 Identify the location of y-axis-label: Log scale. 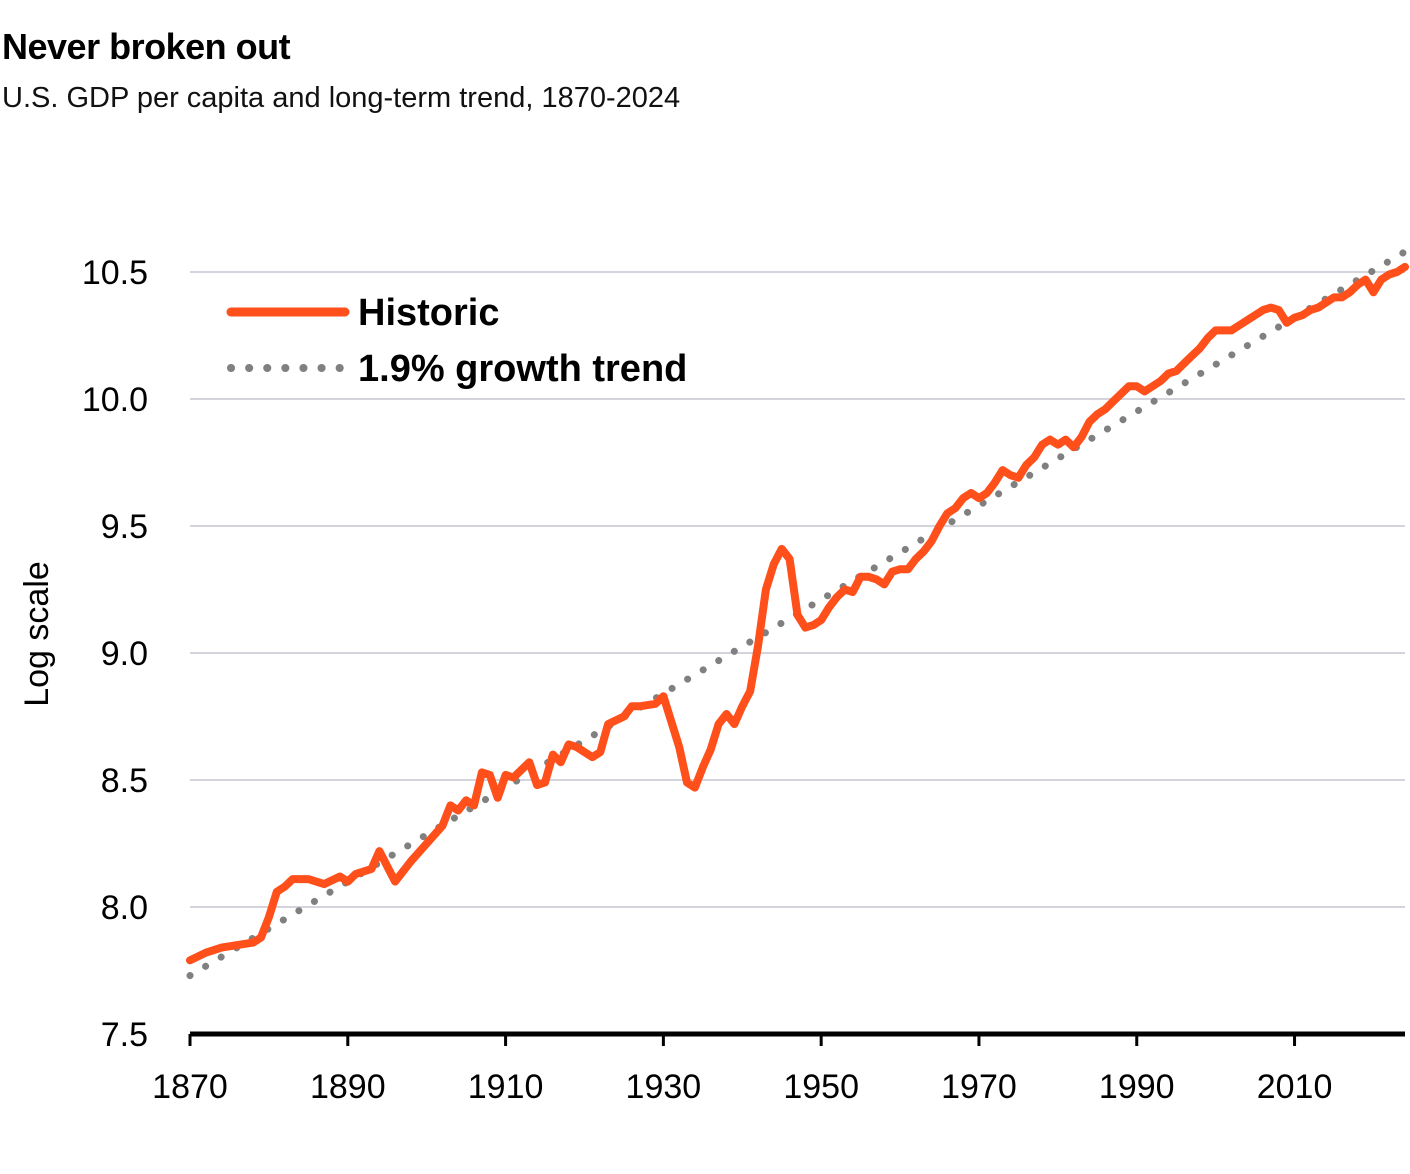
(37, 634).